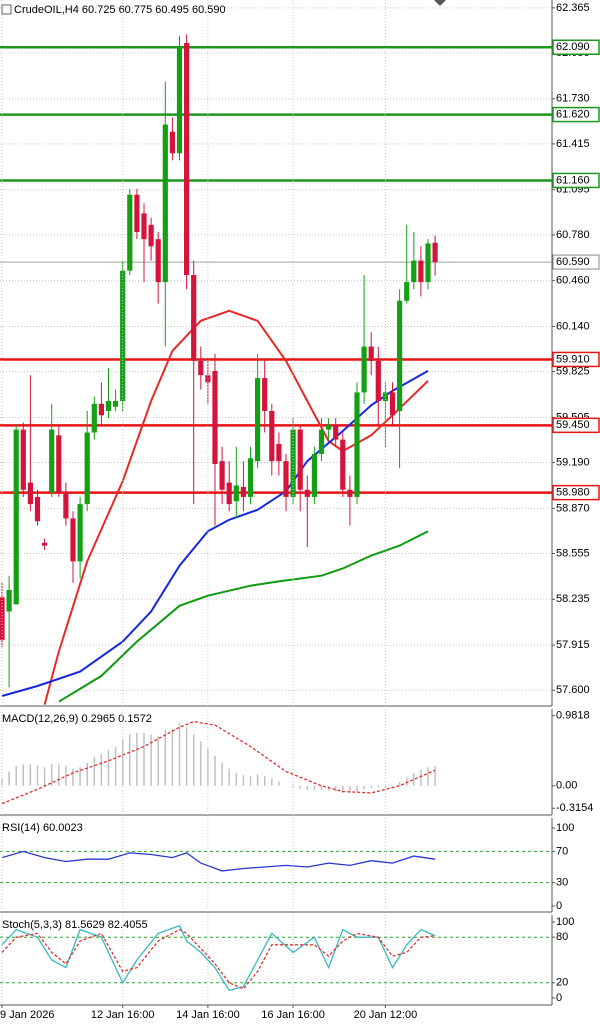 The height and width of the screenshot is (1026, 600). Describe the element at coordinates (27, 1015) in the screenshot. I see `x-tick-label: 9 Jan 2026` at that location.